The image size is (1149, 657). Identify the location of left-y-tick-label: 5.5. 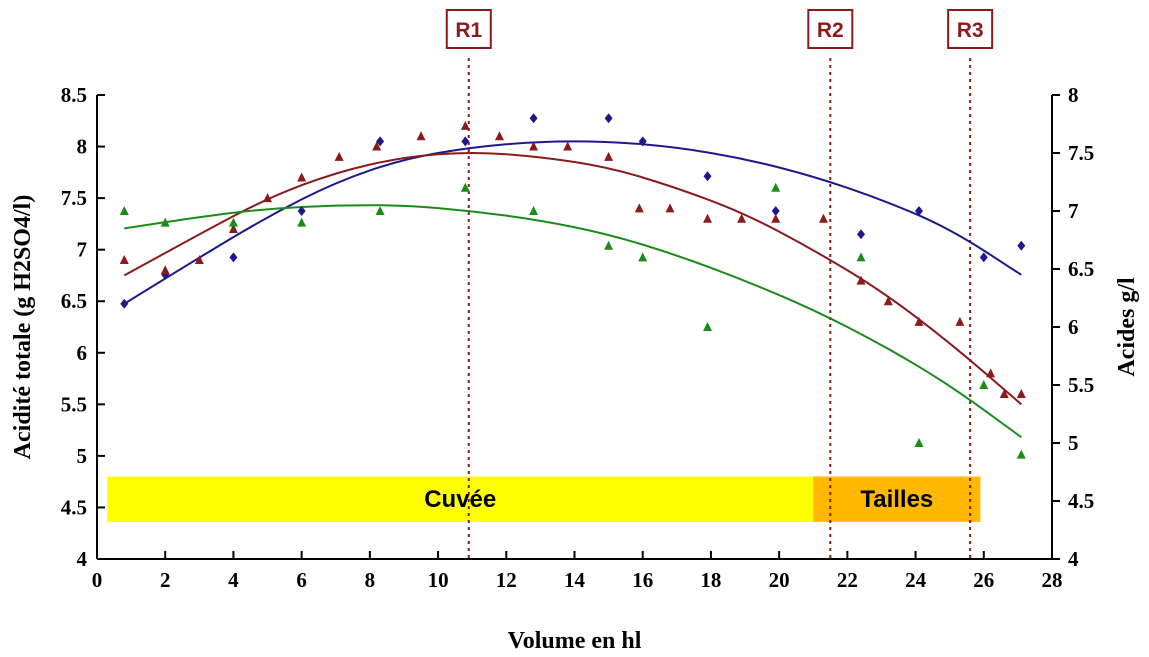
(74, 404).